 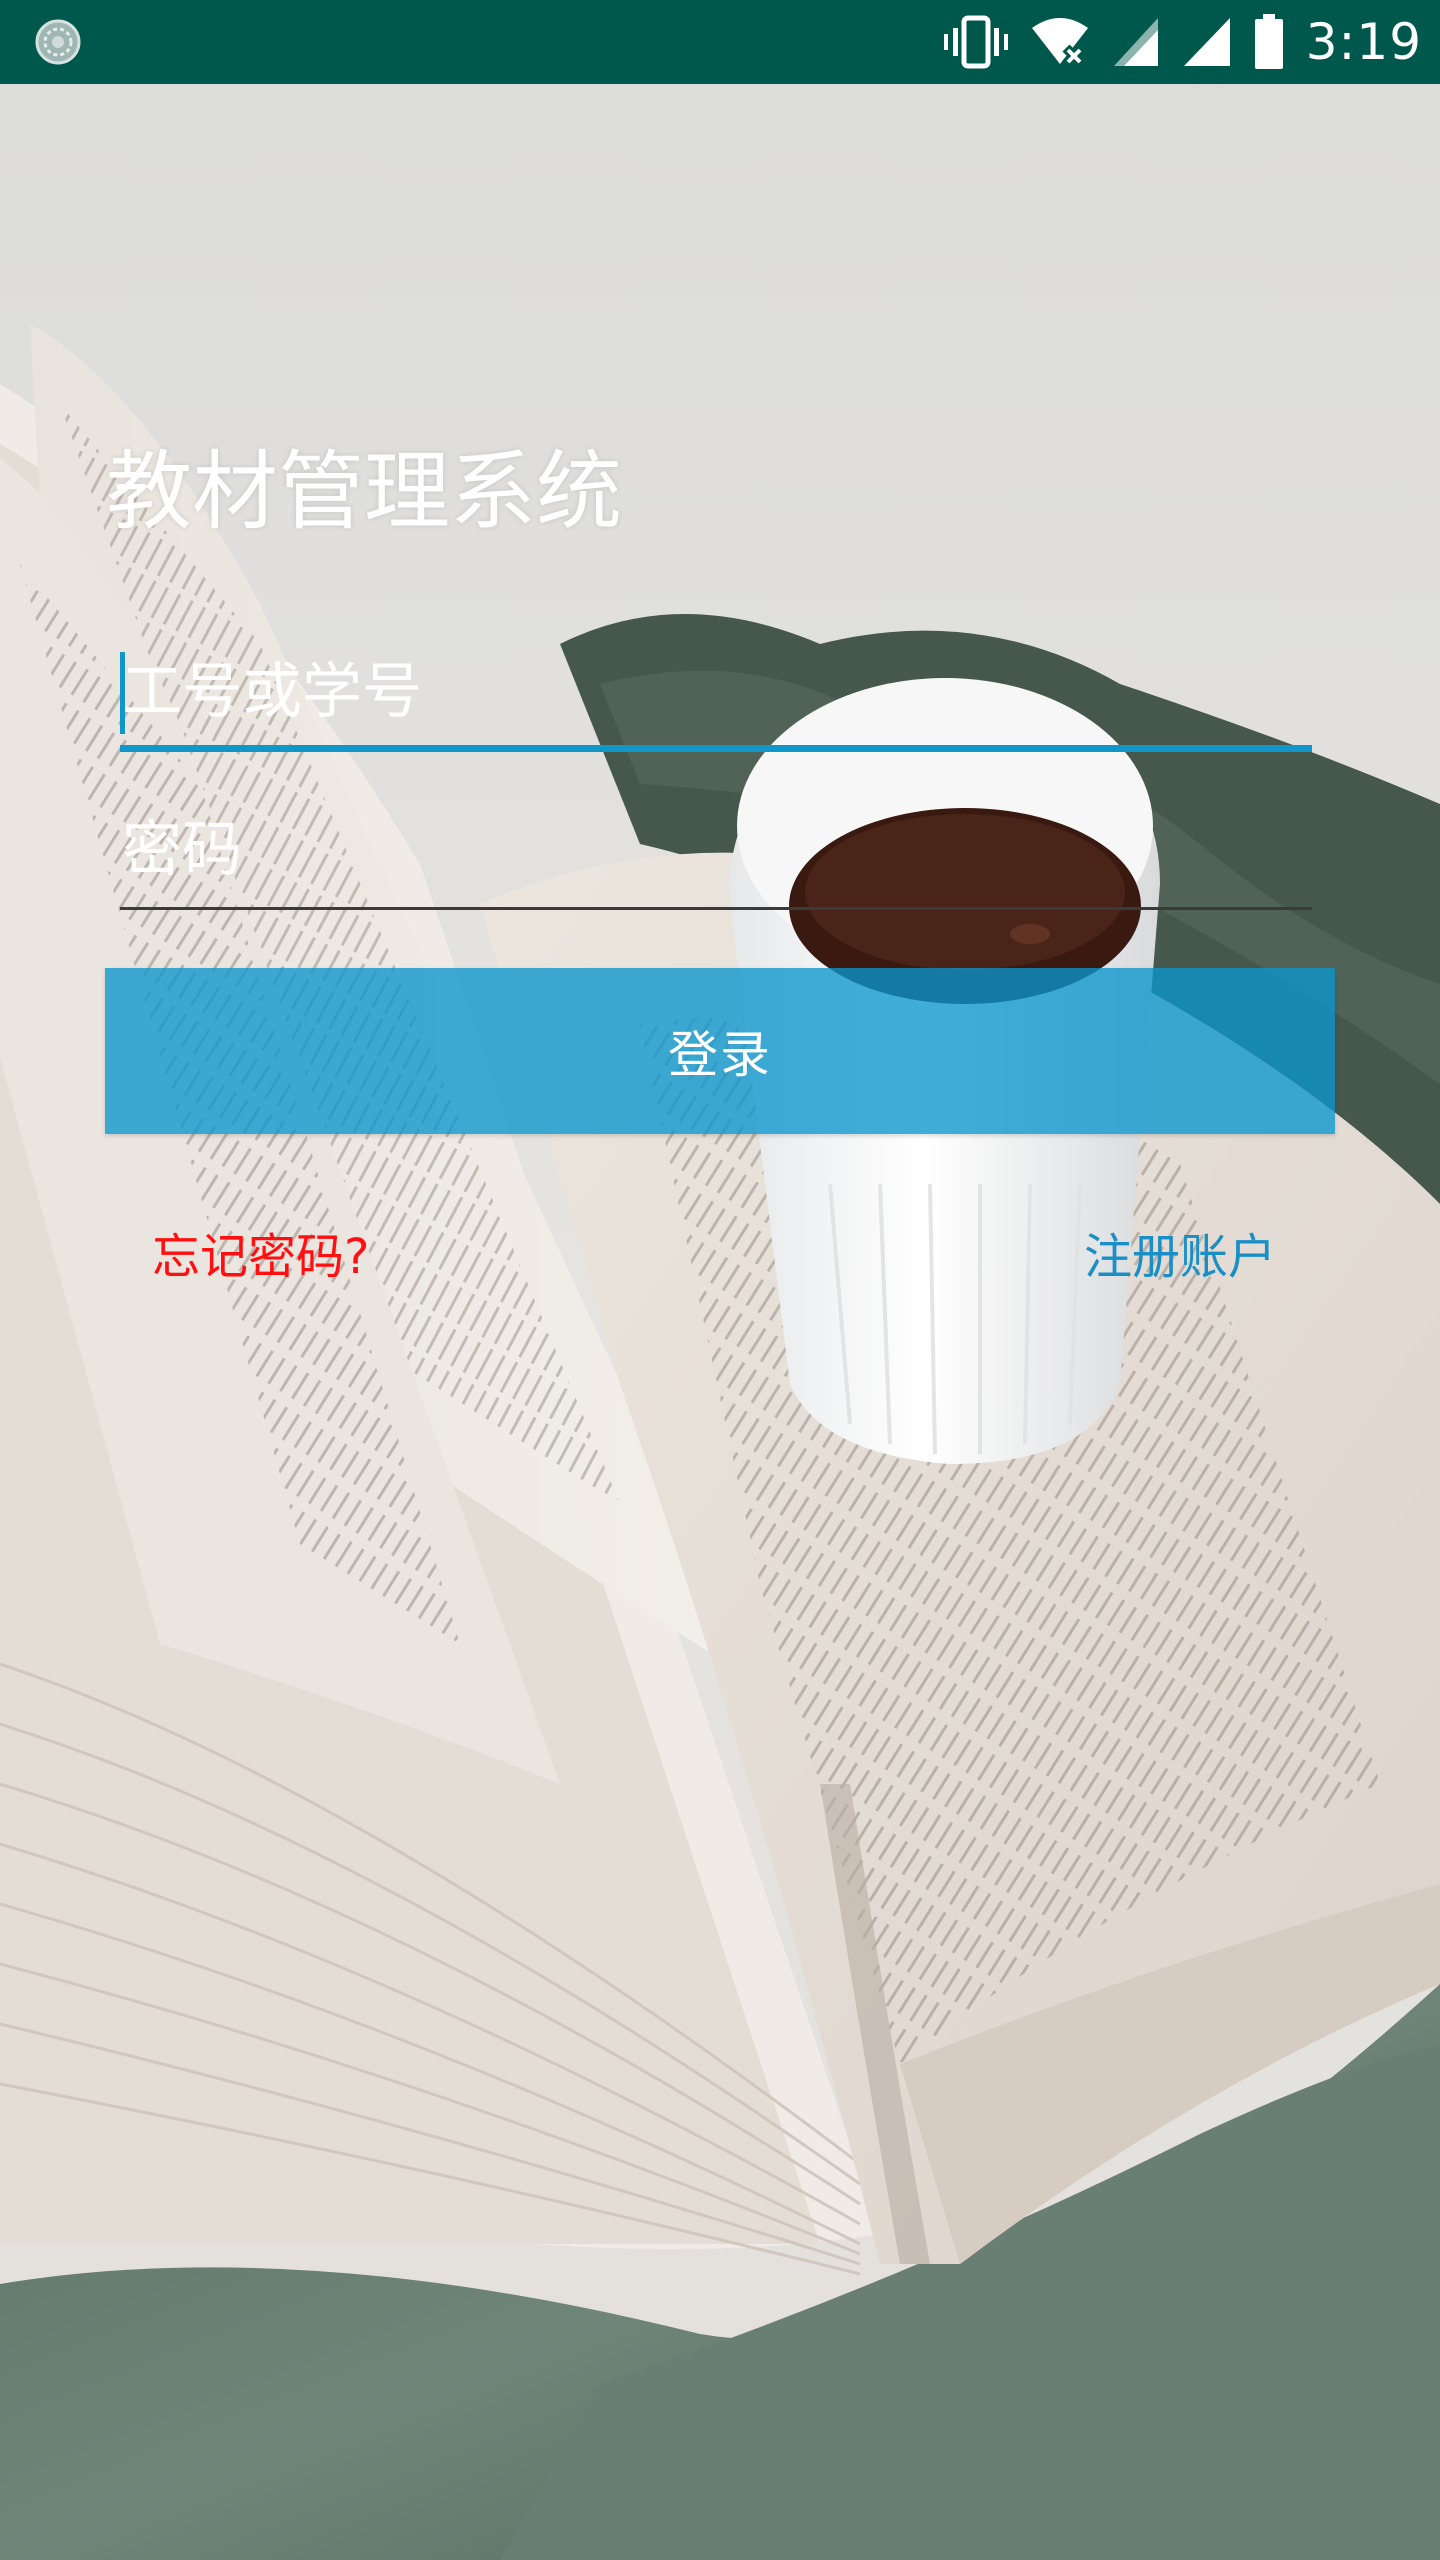 What do you see at coordinates (716, 850) in the screenshot?
I see `password-input` at bounding box center [716, 850].